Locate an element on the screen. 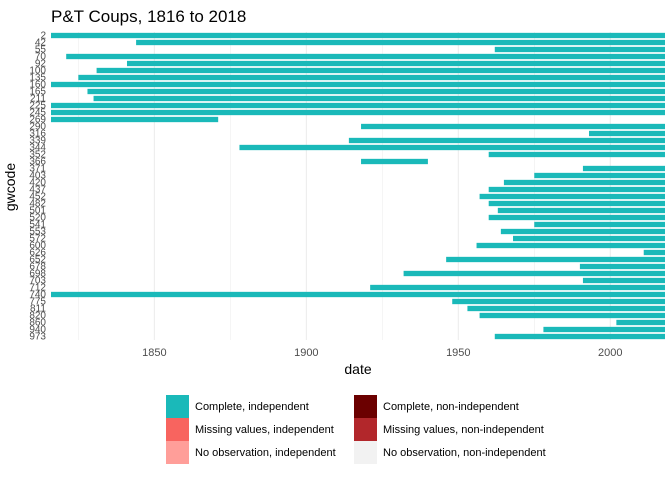  x-tick-labels: 1850 1900 1950 2000 is located at coordinates (382, 353).